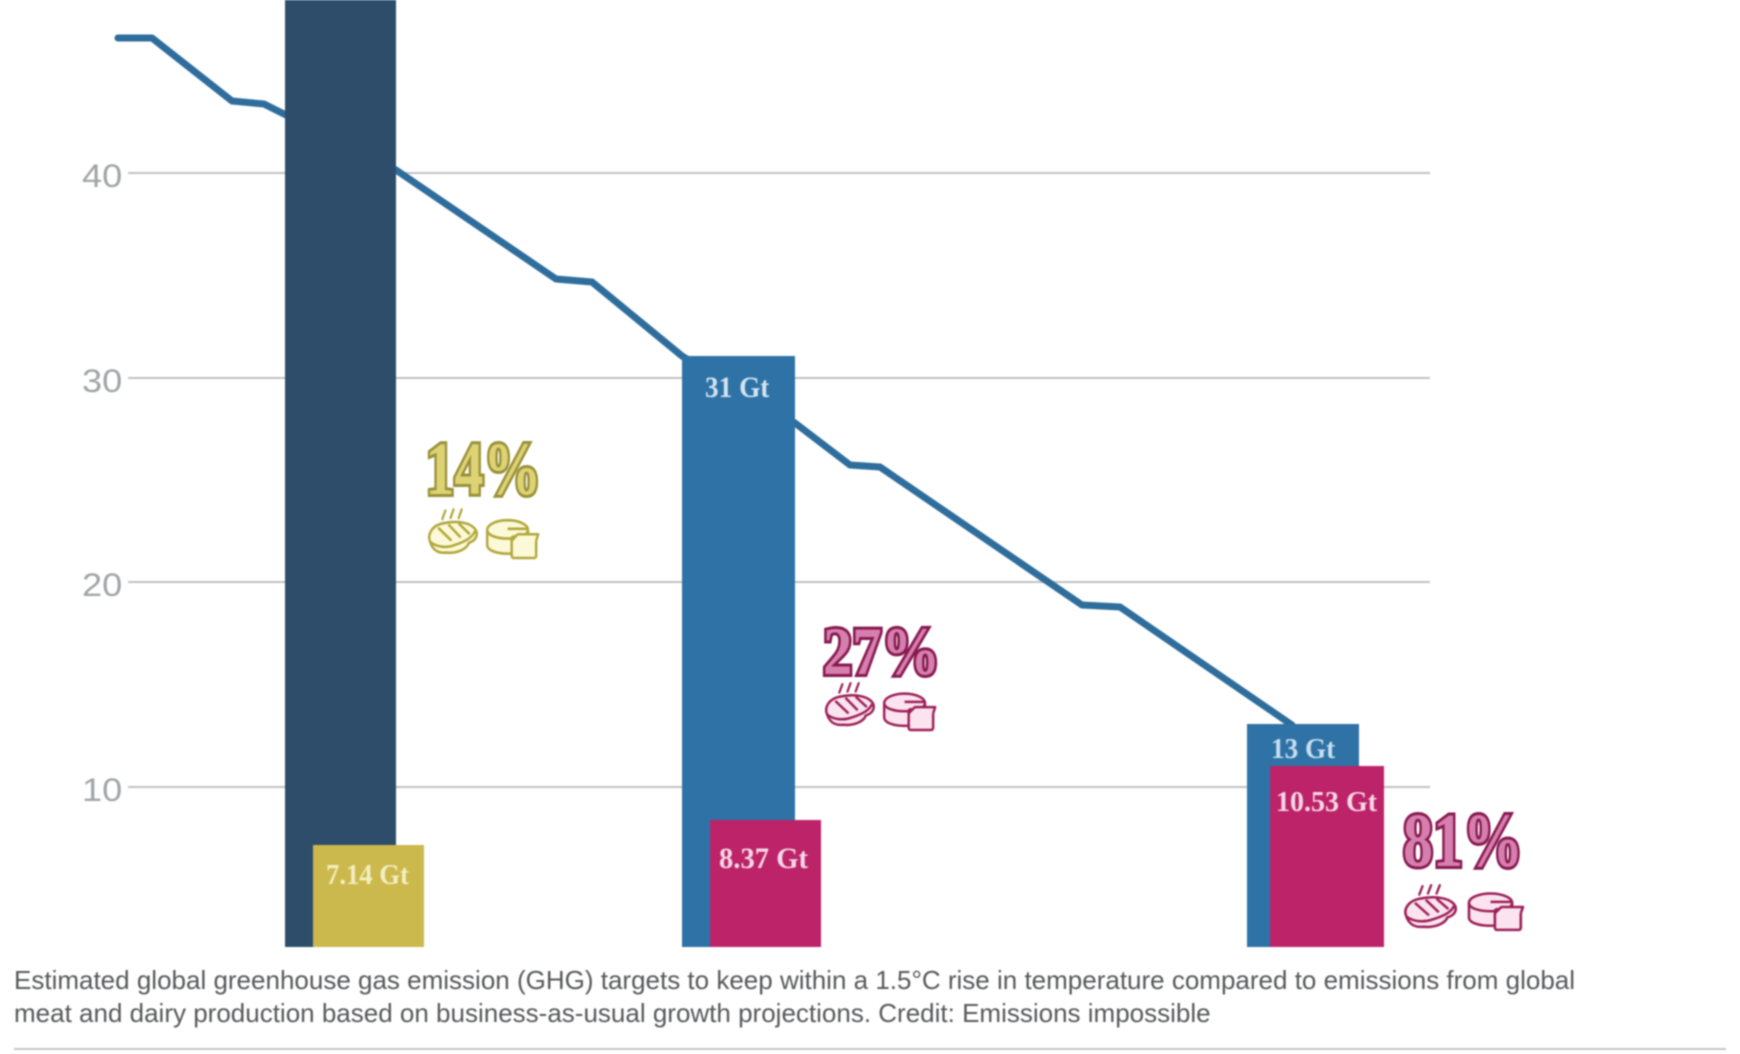  Describe the element at coordinates (1463, 840) in the screenshot. I see `svg-text: 81%` at that location.